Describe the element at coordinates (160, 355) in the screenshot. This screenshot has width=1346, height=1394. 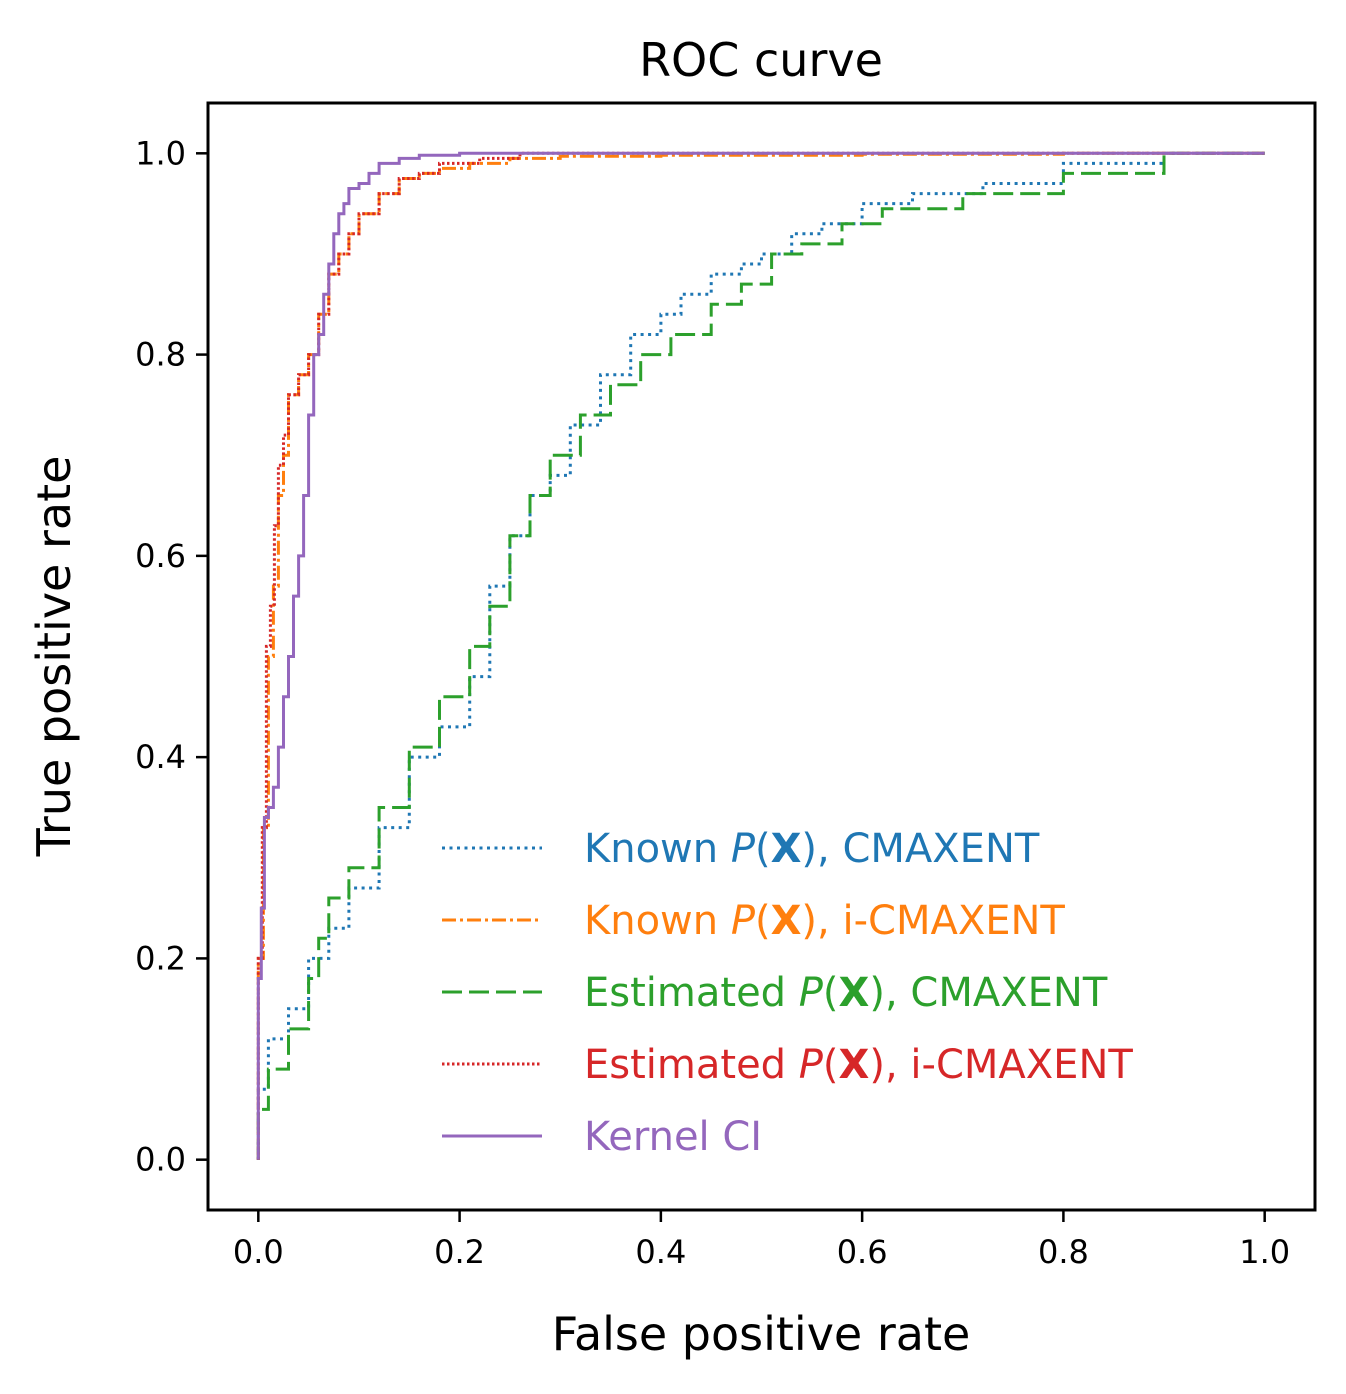
I see `y-tick-label: 0.8` at that location.